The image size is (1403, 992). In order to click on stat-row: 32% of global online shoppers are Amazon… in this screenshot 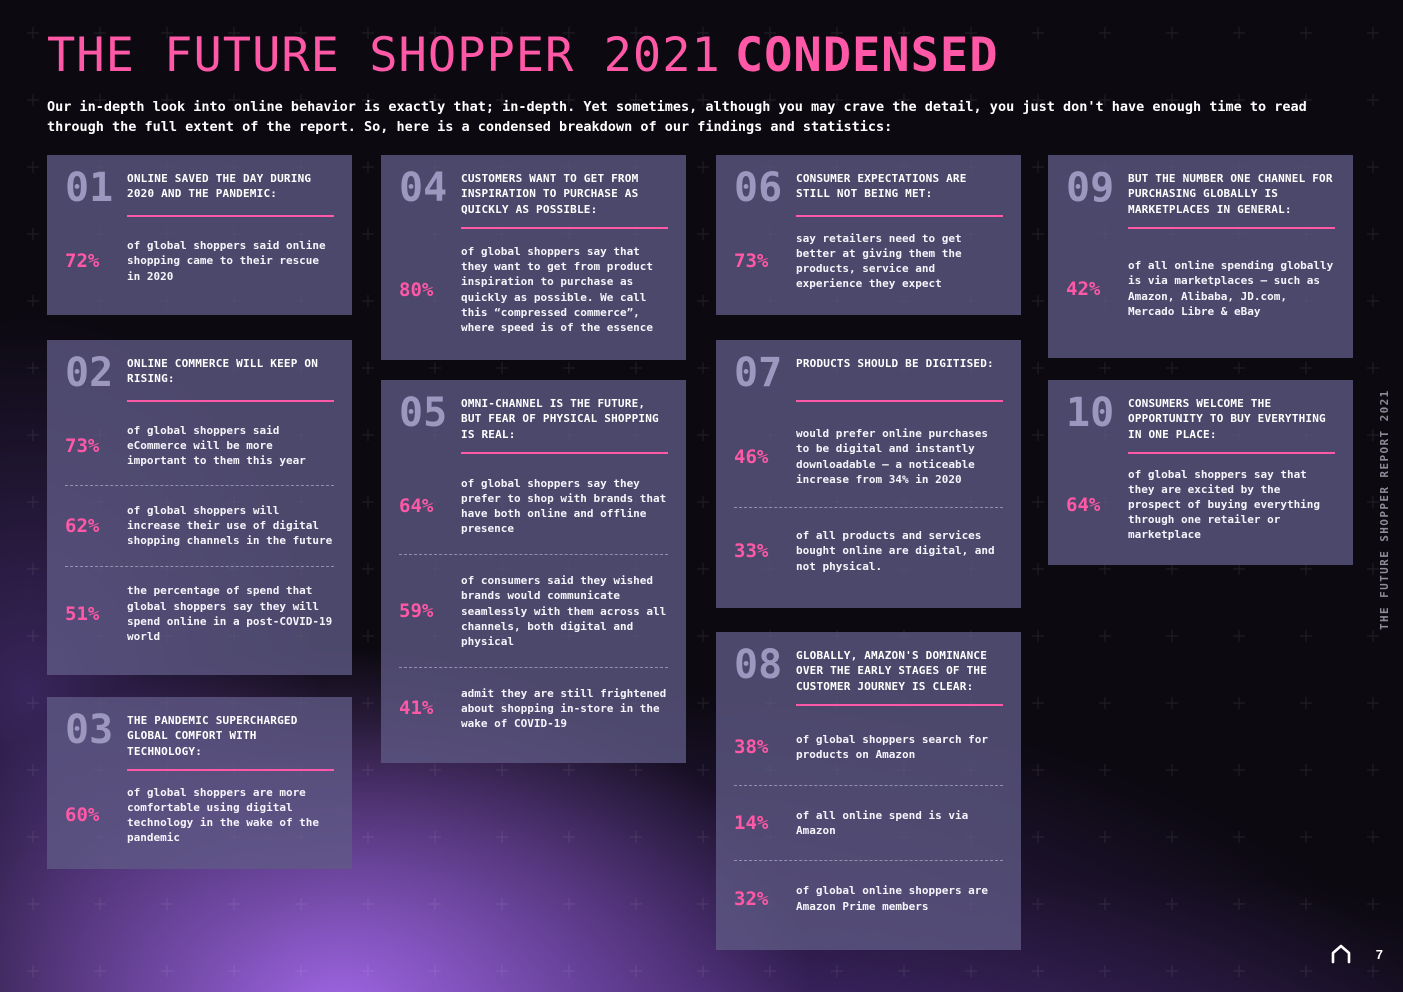, I will do `click(868, 898)`.